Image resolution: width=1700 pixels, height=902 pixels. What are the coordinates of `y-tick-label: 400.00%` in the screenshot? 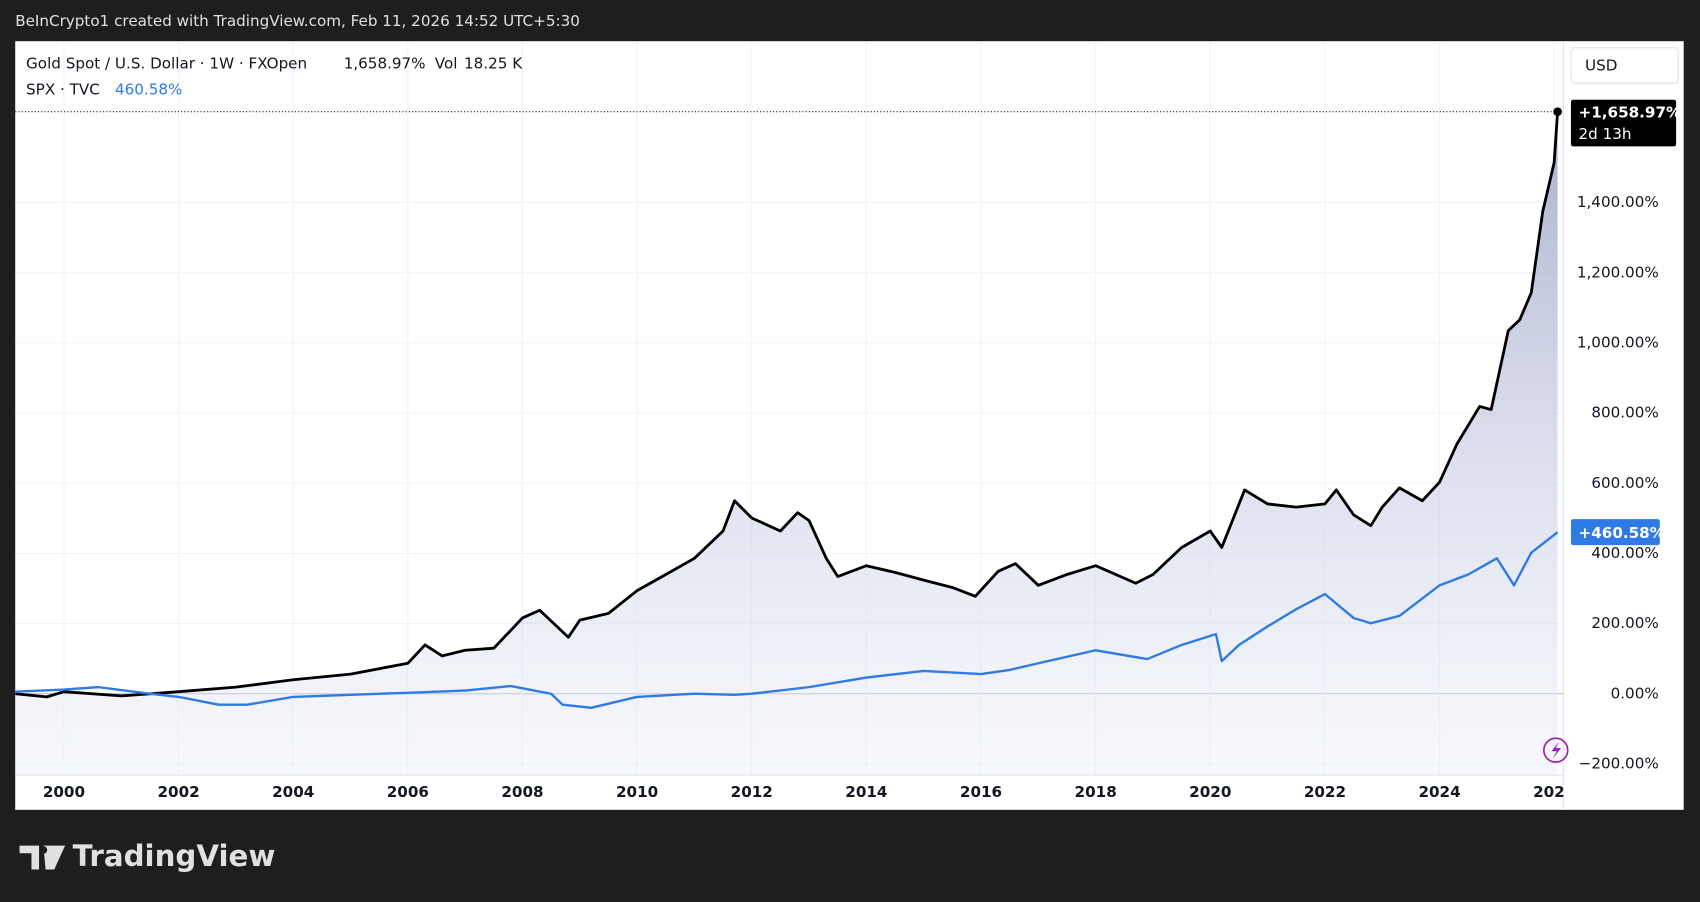 It's located at (1624, 553).